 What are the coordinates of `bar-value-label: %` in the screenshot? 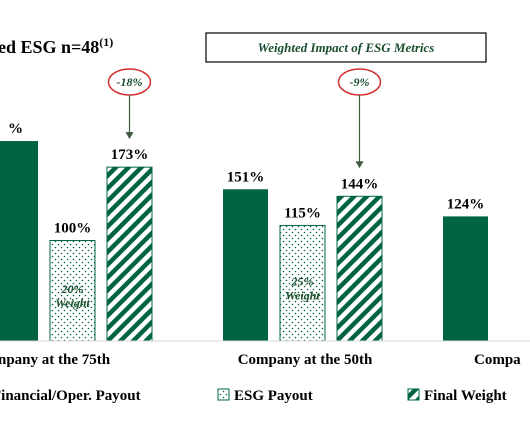 It's located at (15, 129).